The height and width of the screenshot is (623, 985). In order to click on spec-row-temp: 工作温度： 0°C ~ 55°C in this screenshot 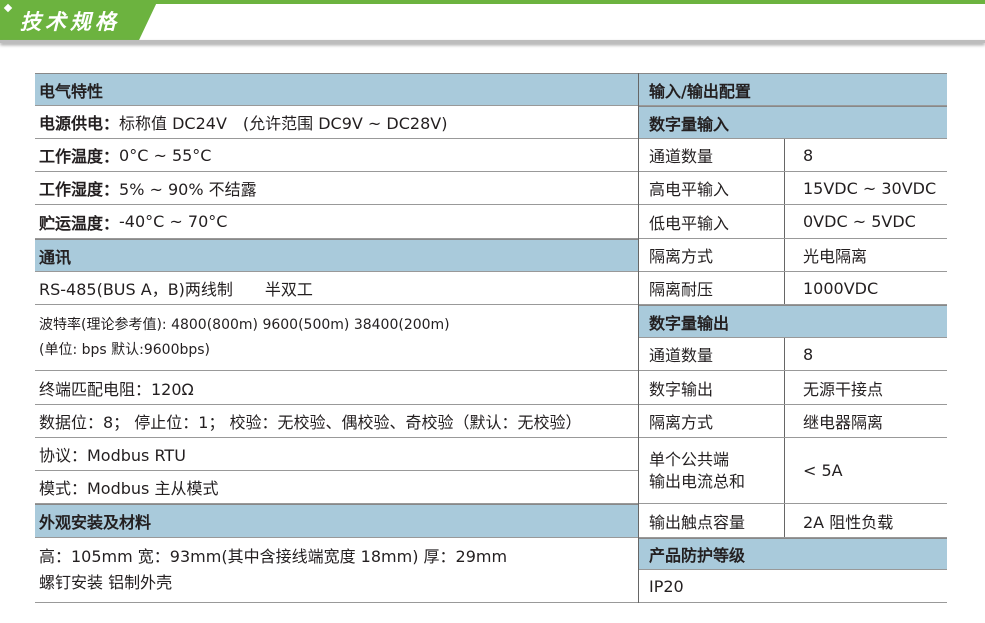, I will do `click(336, 155)`.